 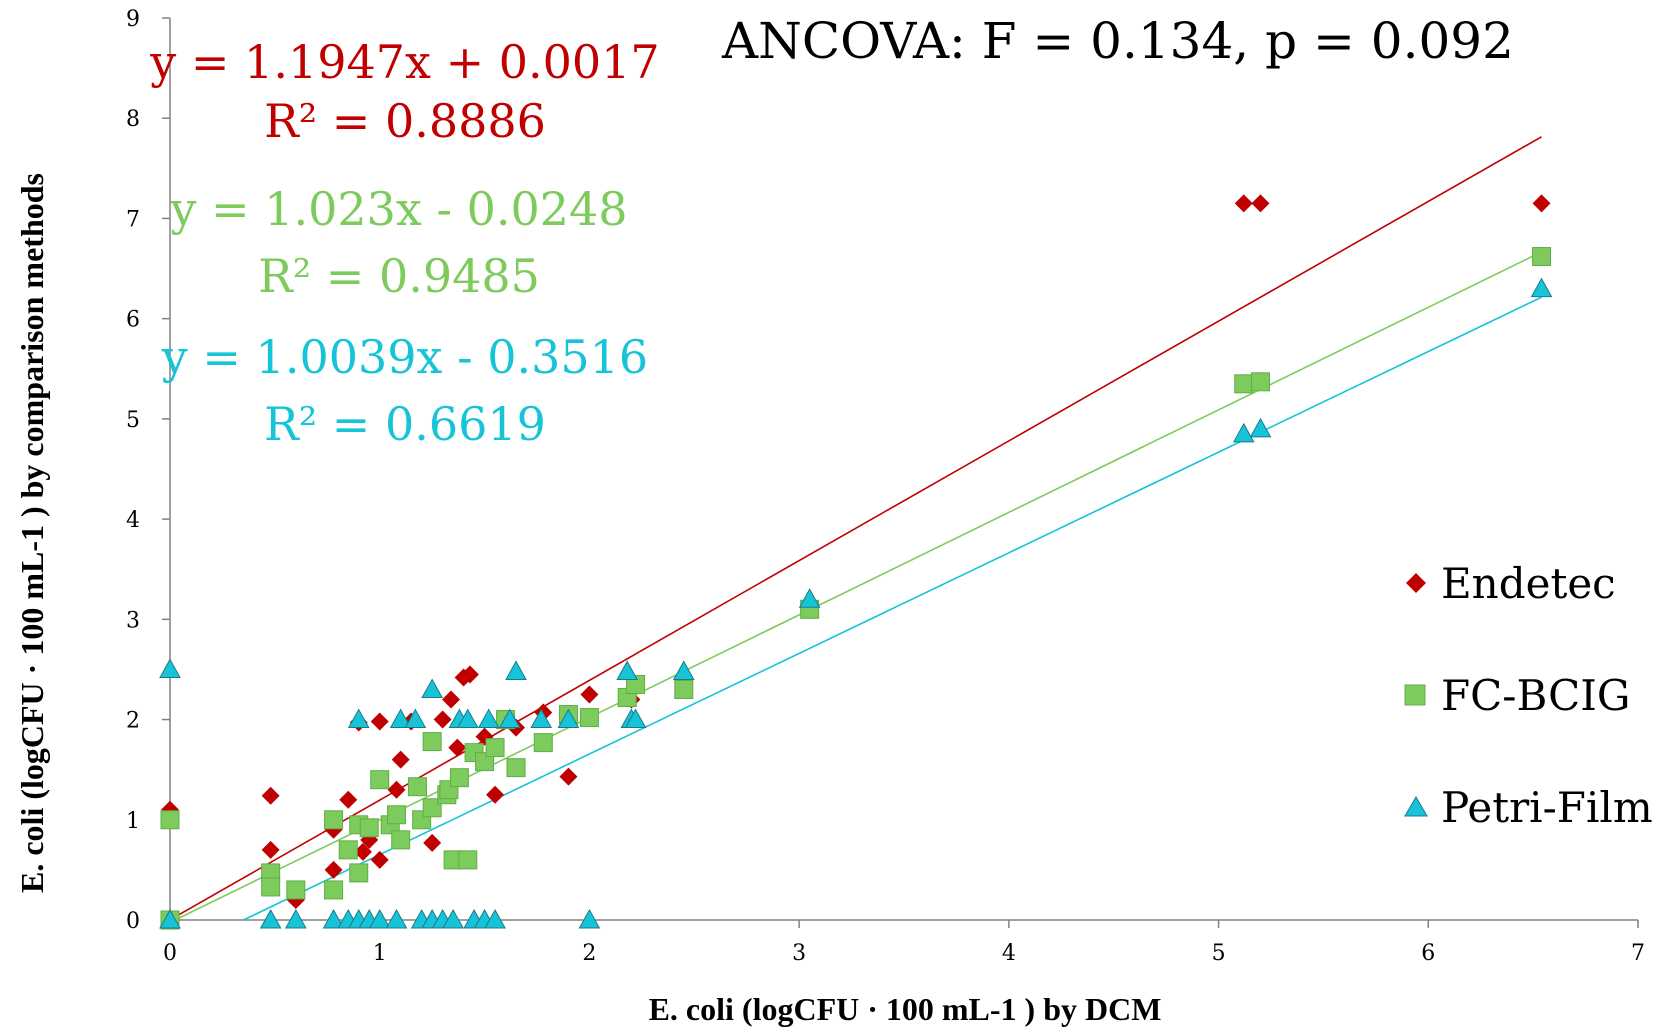 What do you see at coordinates (1117, 41) in the screenshot?
I see `ancova-annotation: ANCOVA: F = 0.134, p = 0.092` at bounding box center [1117, 41].